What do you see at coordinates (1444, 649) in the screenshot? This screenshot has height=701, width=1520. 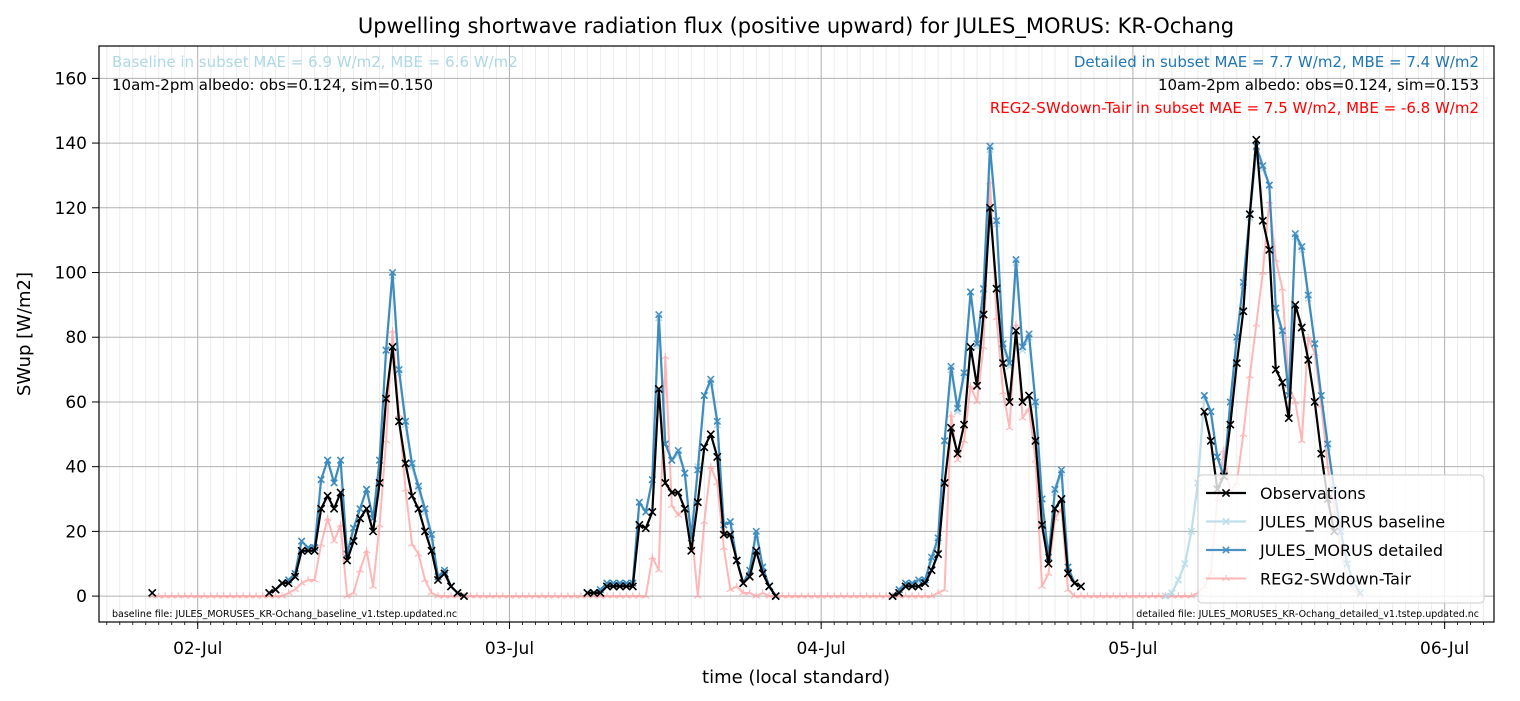 I see `x-tick-label: 06-Jul` at bounding box center [1444, 649].